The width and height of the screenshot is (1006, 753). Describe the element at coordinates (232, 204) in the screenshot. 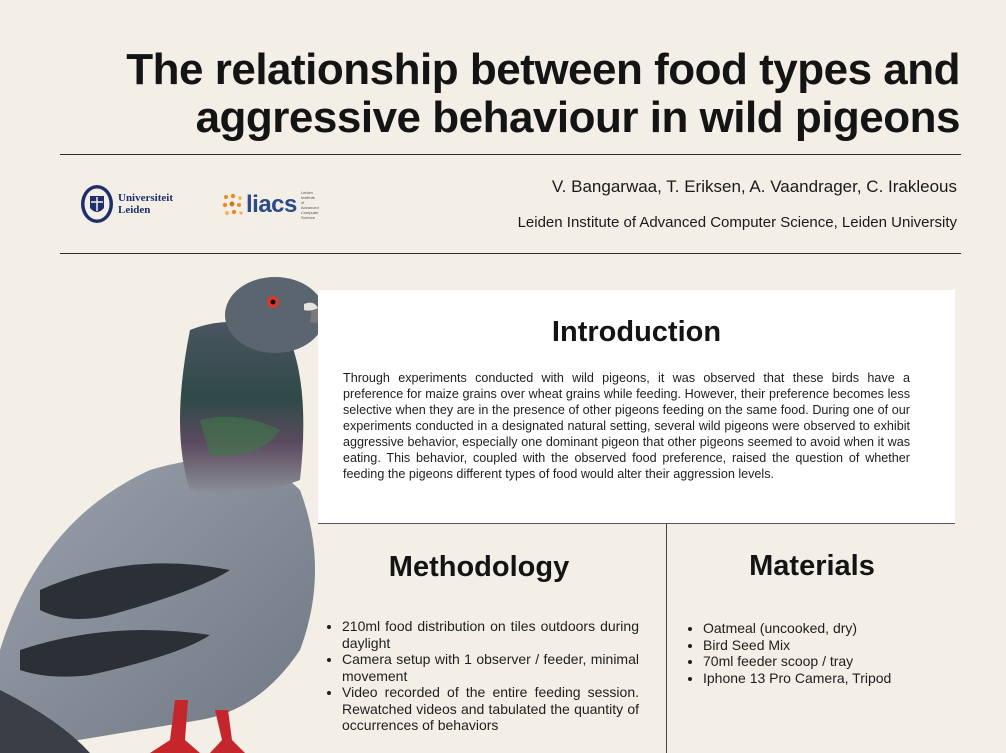

I see `liacs-dots-icon` at that location.